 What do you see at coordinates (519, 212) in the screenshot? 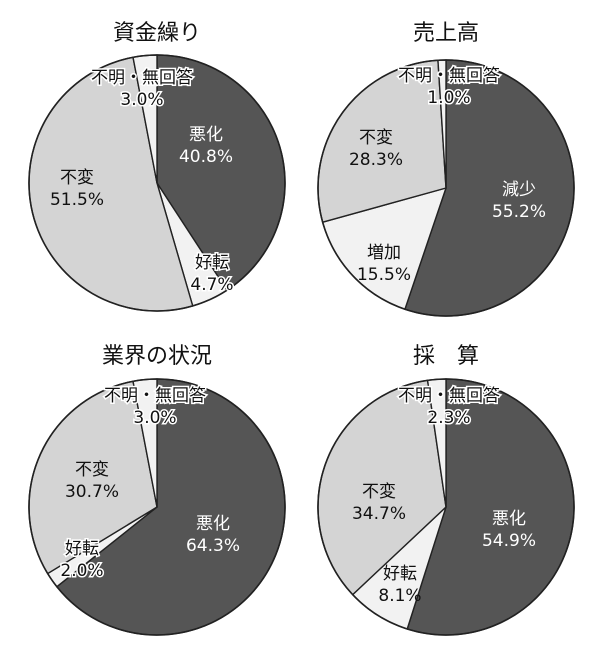
I see `slice-percent: 55.2%` at bounding box center [519, 212].